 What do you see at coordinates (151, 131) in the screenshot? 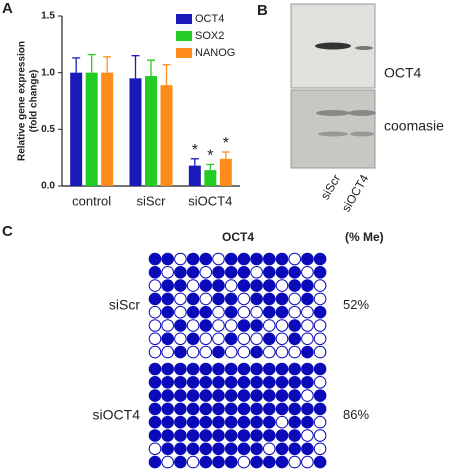
I see `bar` at bounding box center [151, 131].